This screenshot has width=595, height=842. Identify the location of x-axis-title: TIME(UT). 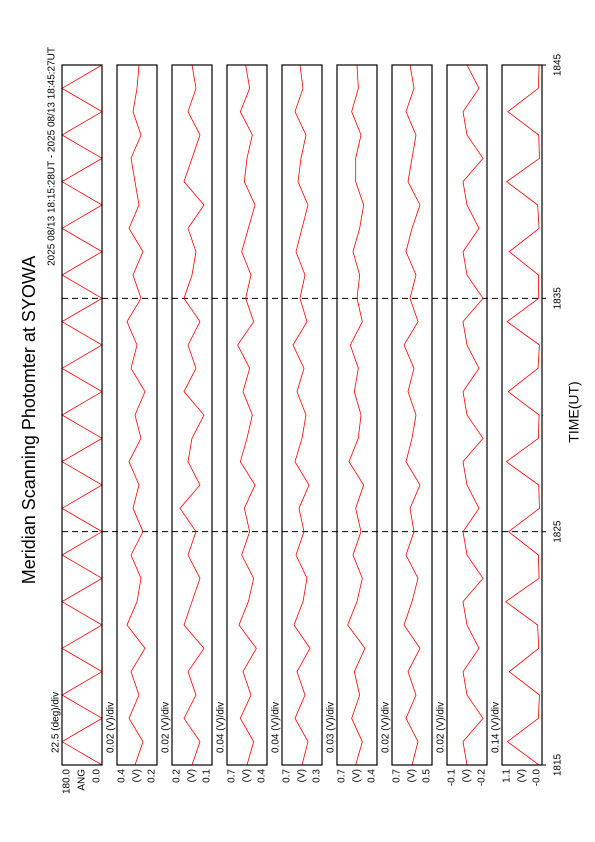
(574, 411).